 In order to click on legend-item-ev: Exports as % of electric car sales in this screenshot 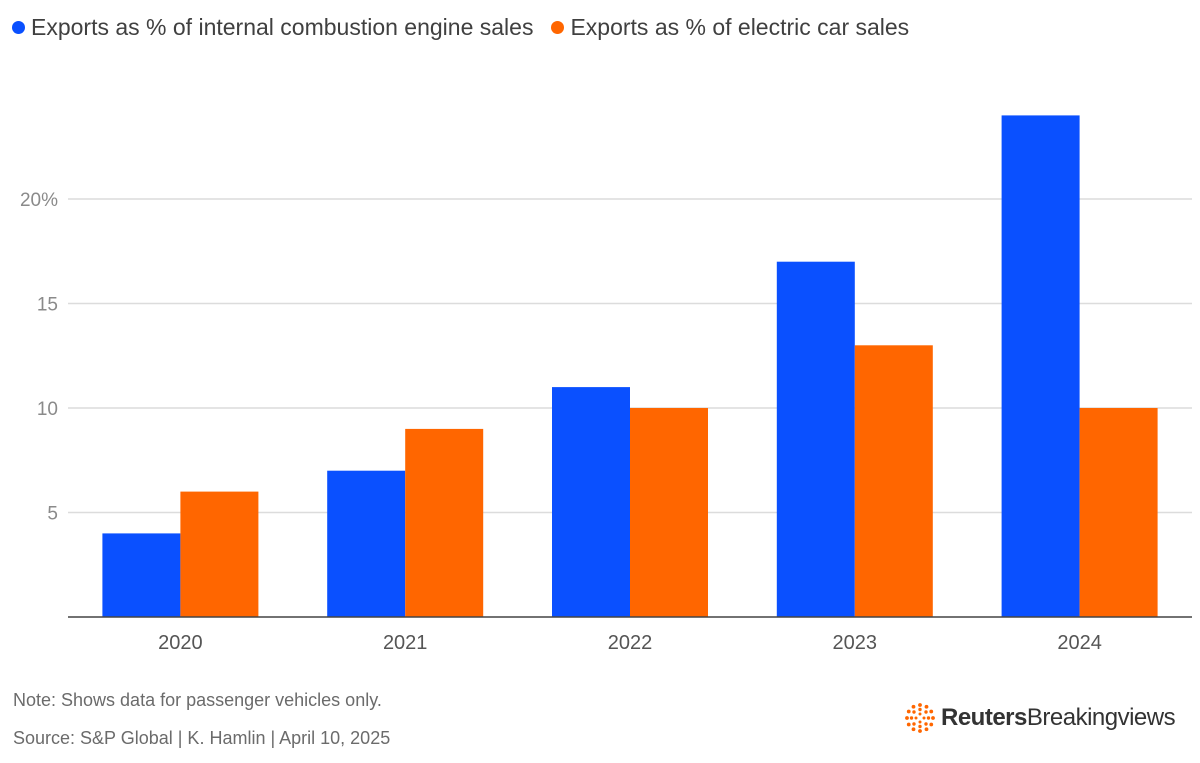, I will do `click(730, 27)`.